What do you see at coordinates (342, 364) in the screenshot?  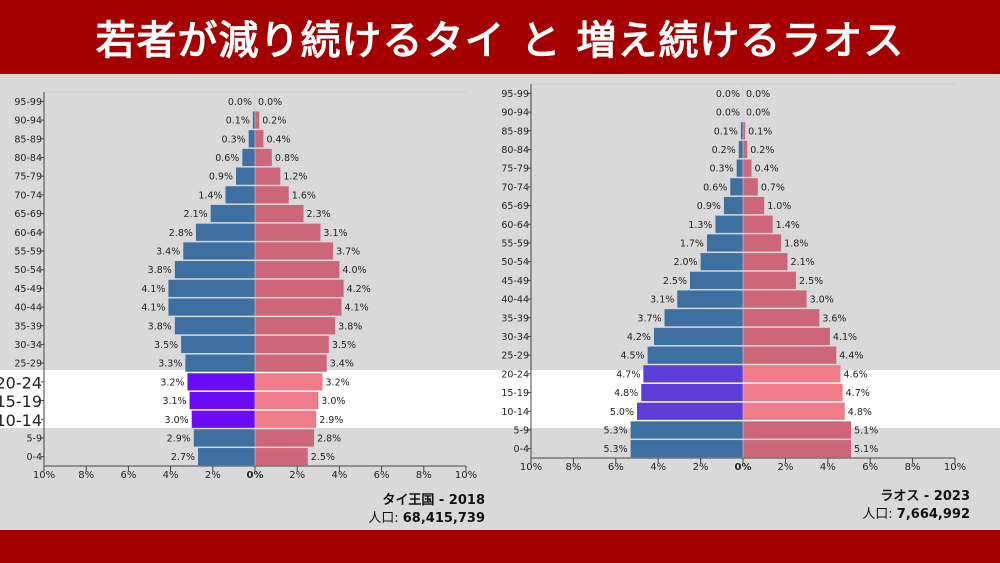 I see `data-label-right: 3.4%` at bounding box center [342, 364].